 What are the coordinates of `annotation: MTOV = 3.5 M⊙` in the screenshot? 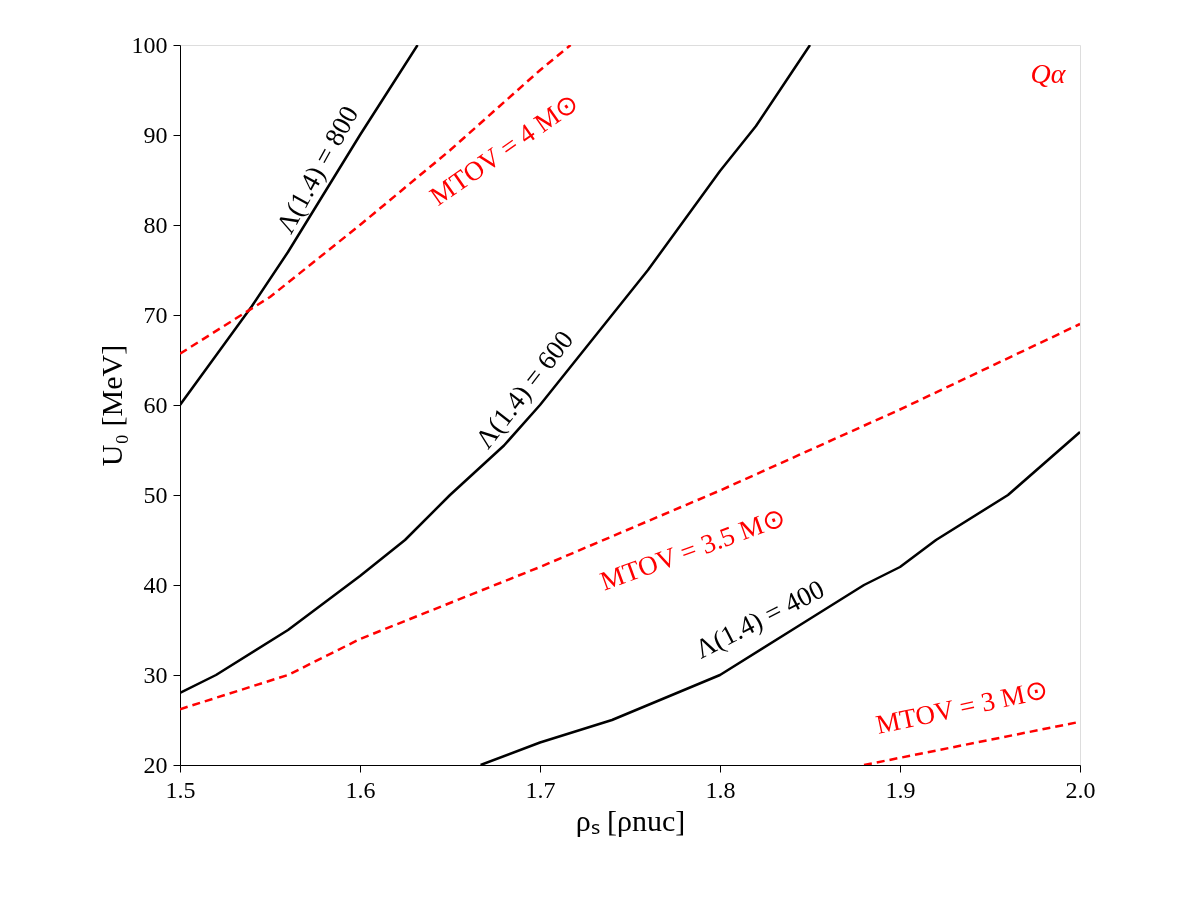 It's located at (693, 549).